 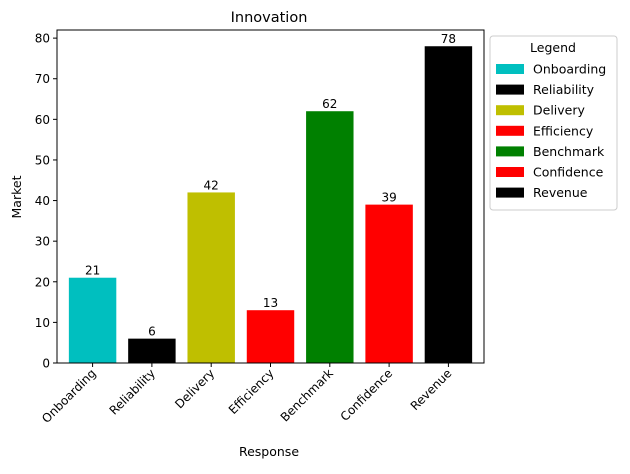 I want to click on x-tick-label: Benchmark, so click(x=307, y=395).